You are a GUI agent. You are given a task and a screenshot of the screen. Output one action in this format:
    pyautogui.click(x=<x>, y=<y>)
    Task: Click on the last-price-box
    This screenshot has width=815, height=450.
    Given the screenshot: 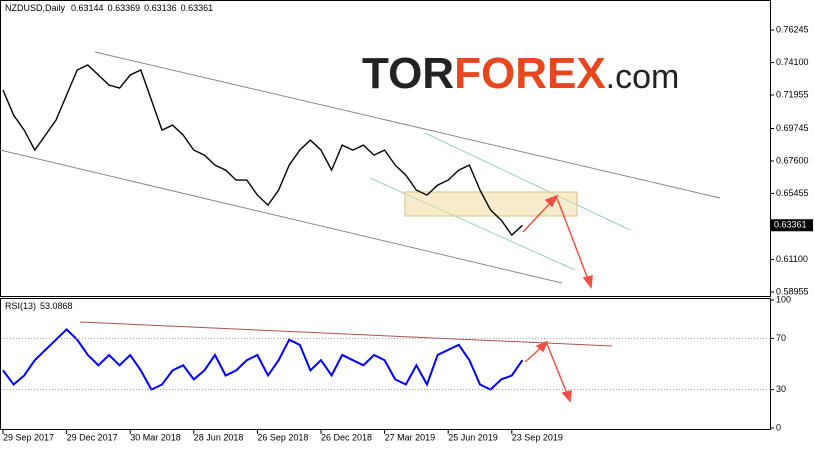 What is the action you would take?
    pyautogui.click(x=792, y=225)
    